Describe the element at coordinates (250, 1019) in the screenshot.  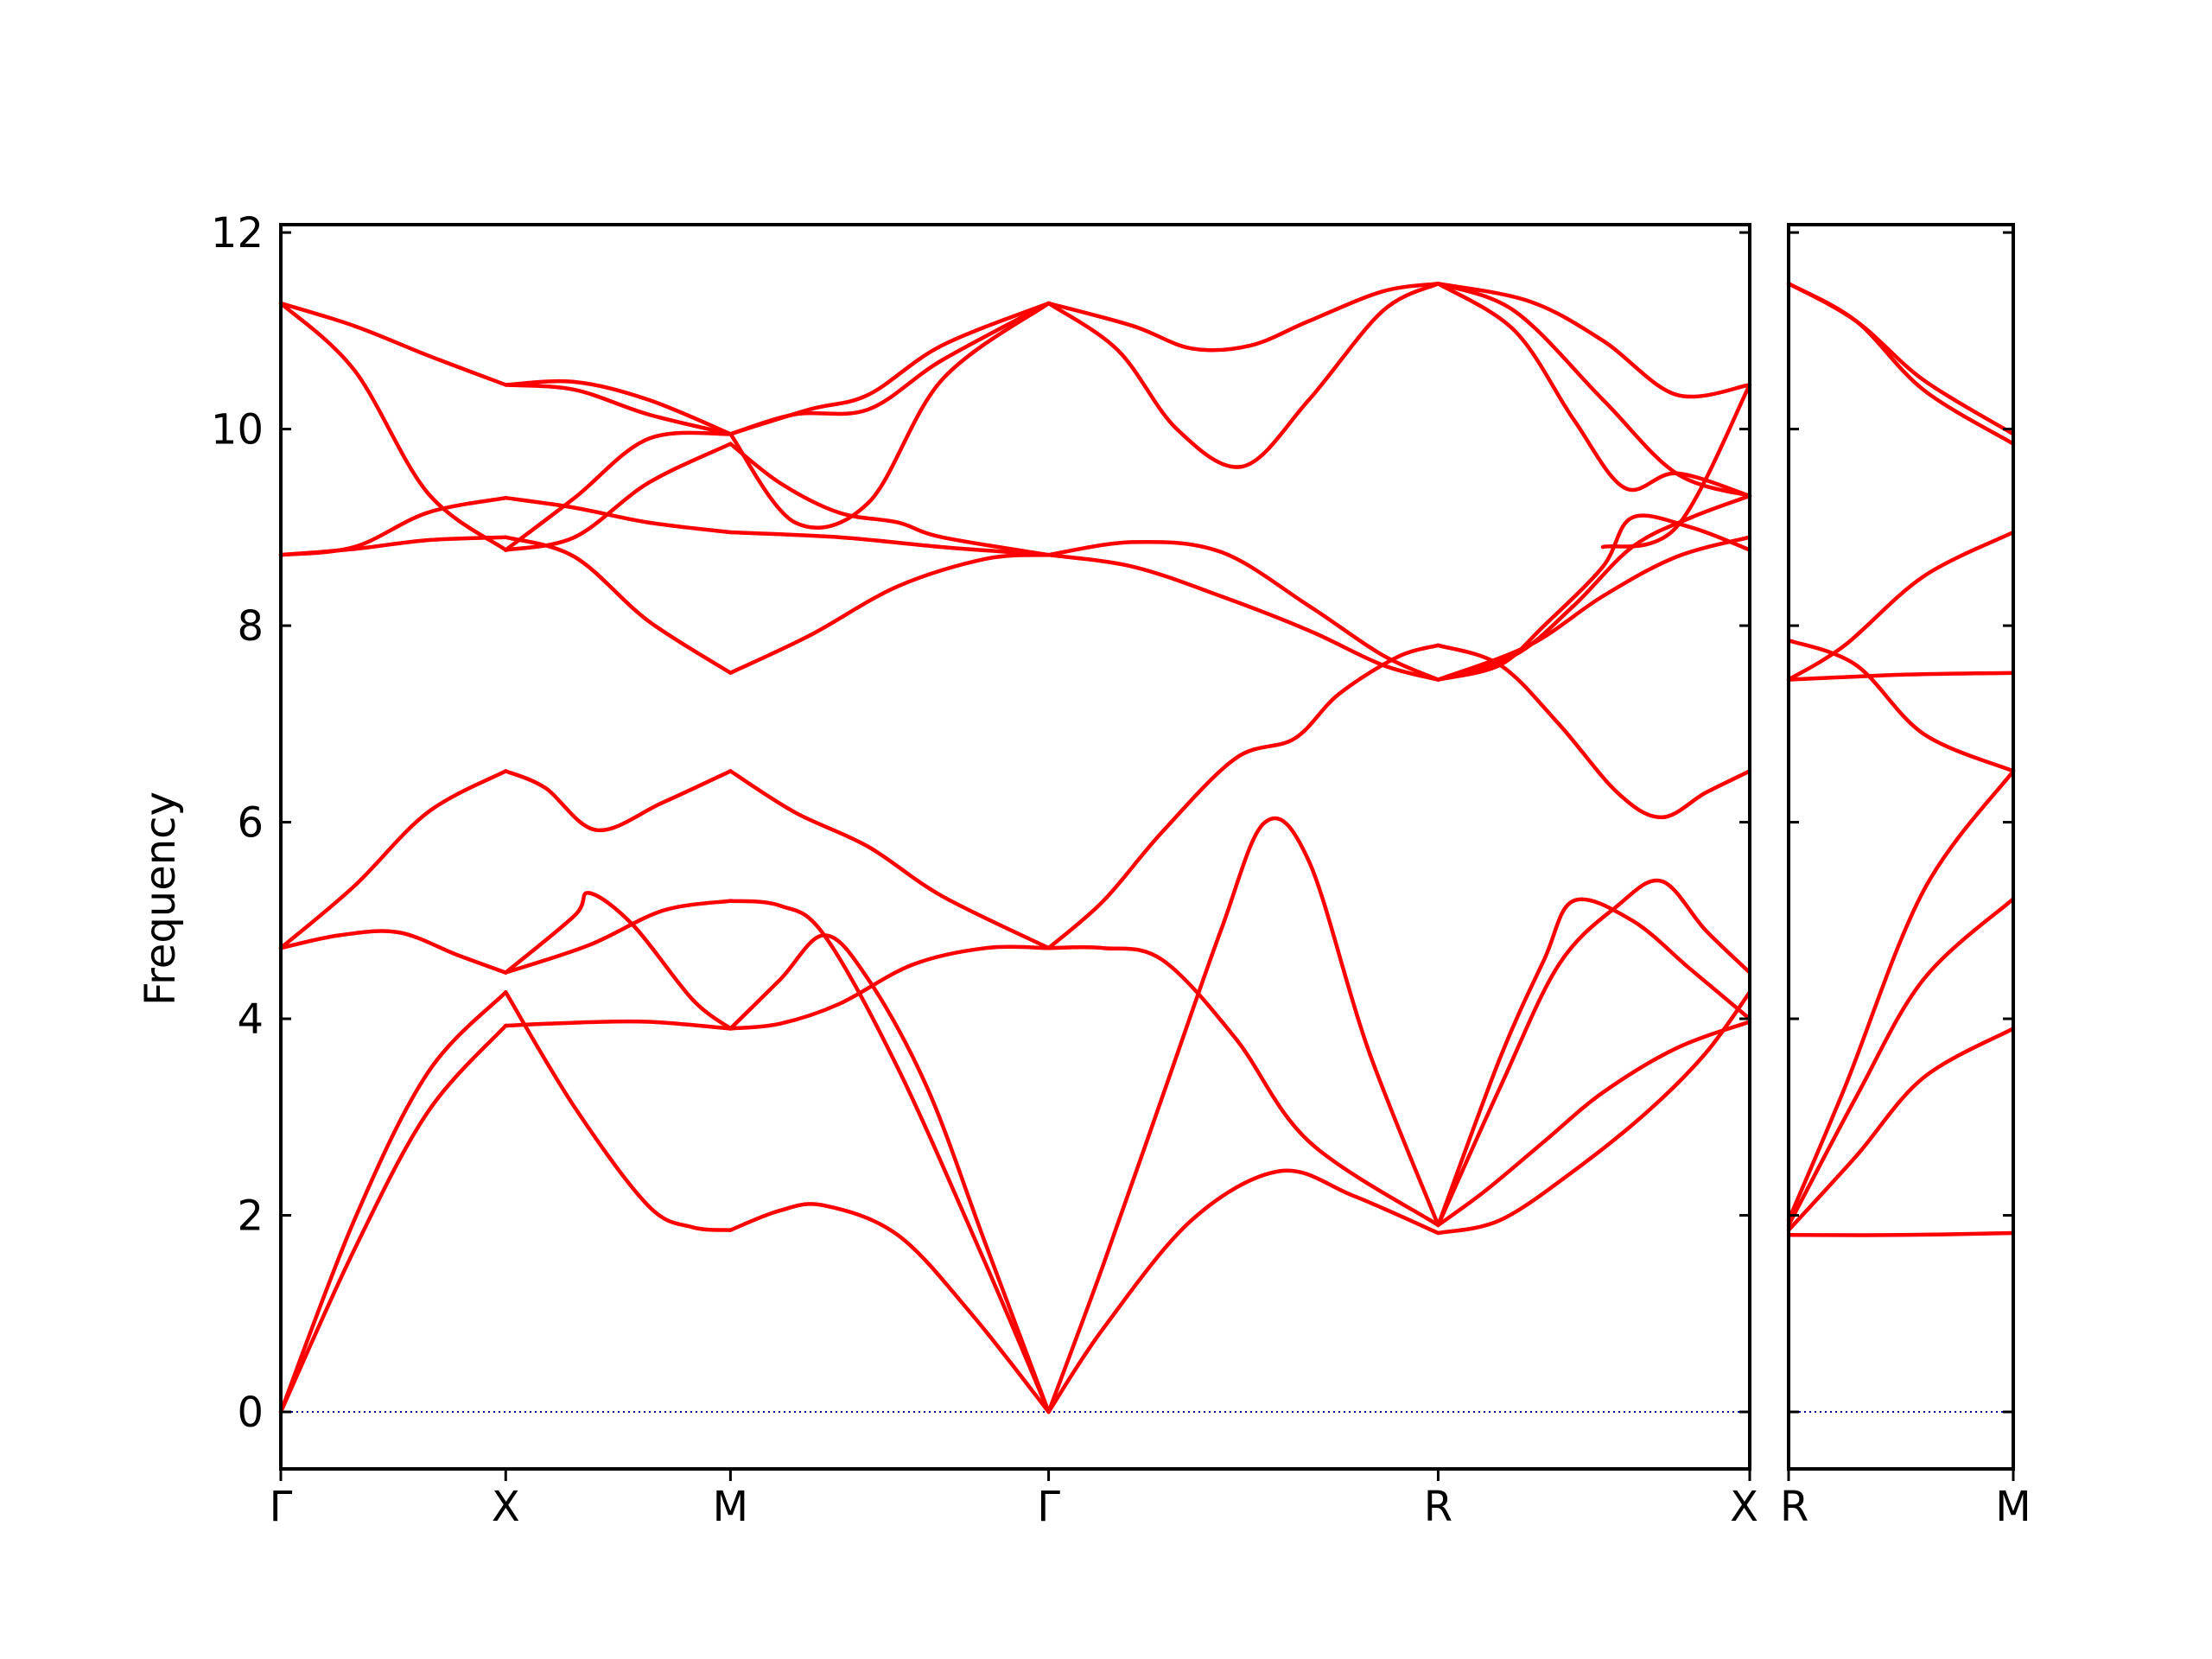
I see `y-tick-label: 4` at that location.